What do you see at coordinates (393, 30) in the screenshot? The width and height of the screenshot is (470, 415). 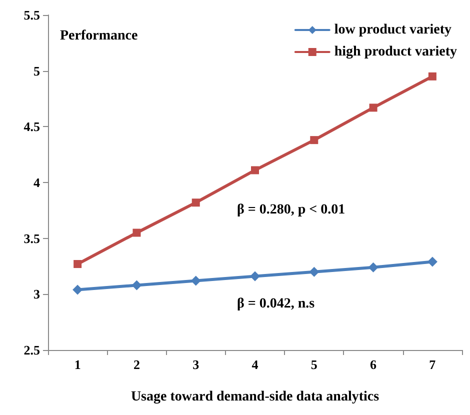 I see `legend-label: low product variety` at bounding box center [393, 30].